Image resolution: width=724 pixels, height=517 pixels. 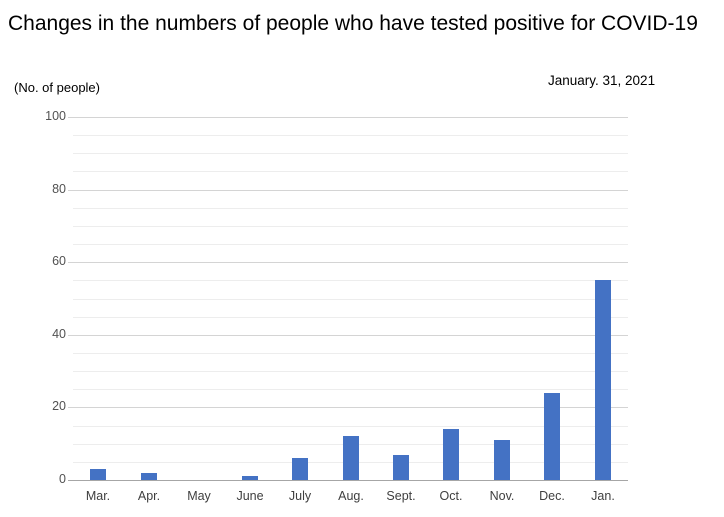 I want to click on bar-aug, so click(x=351, y=458).